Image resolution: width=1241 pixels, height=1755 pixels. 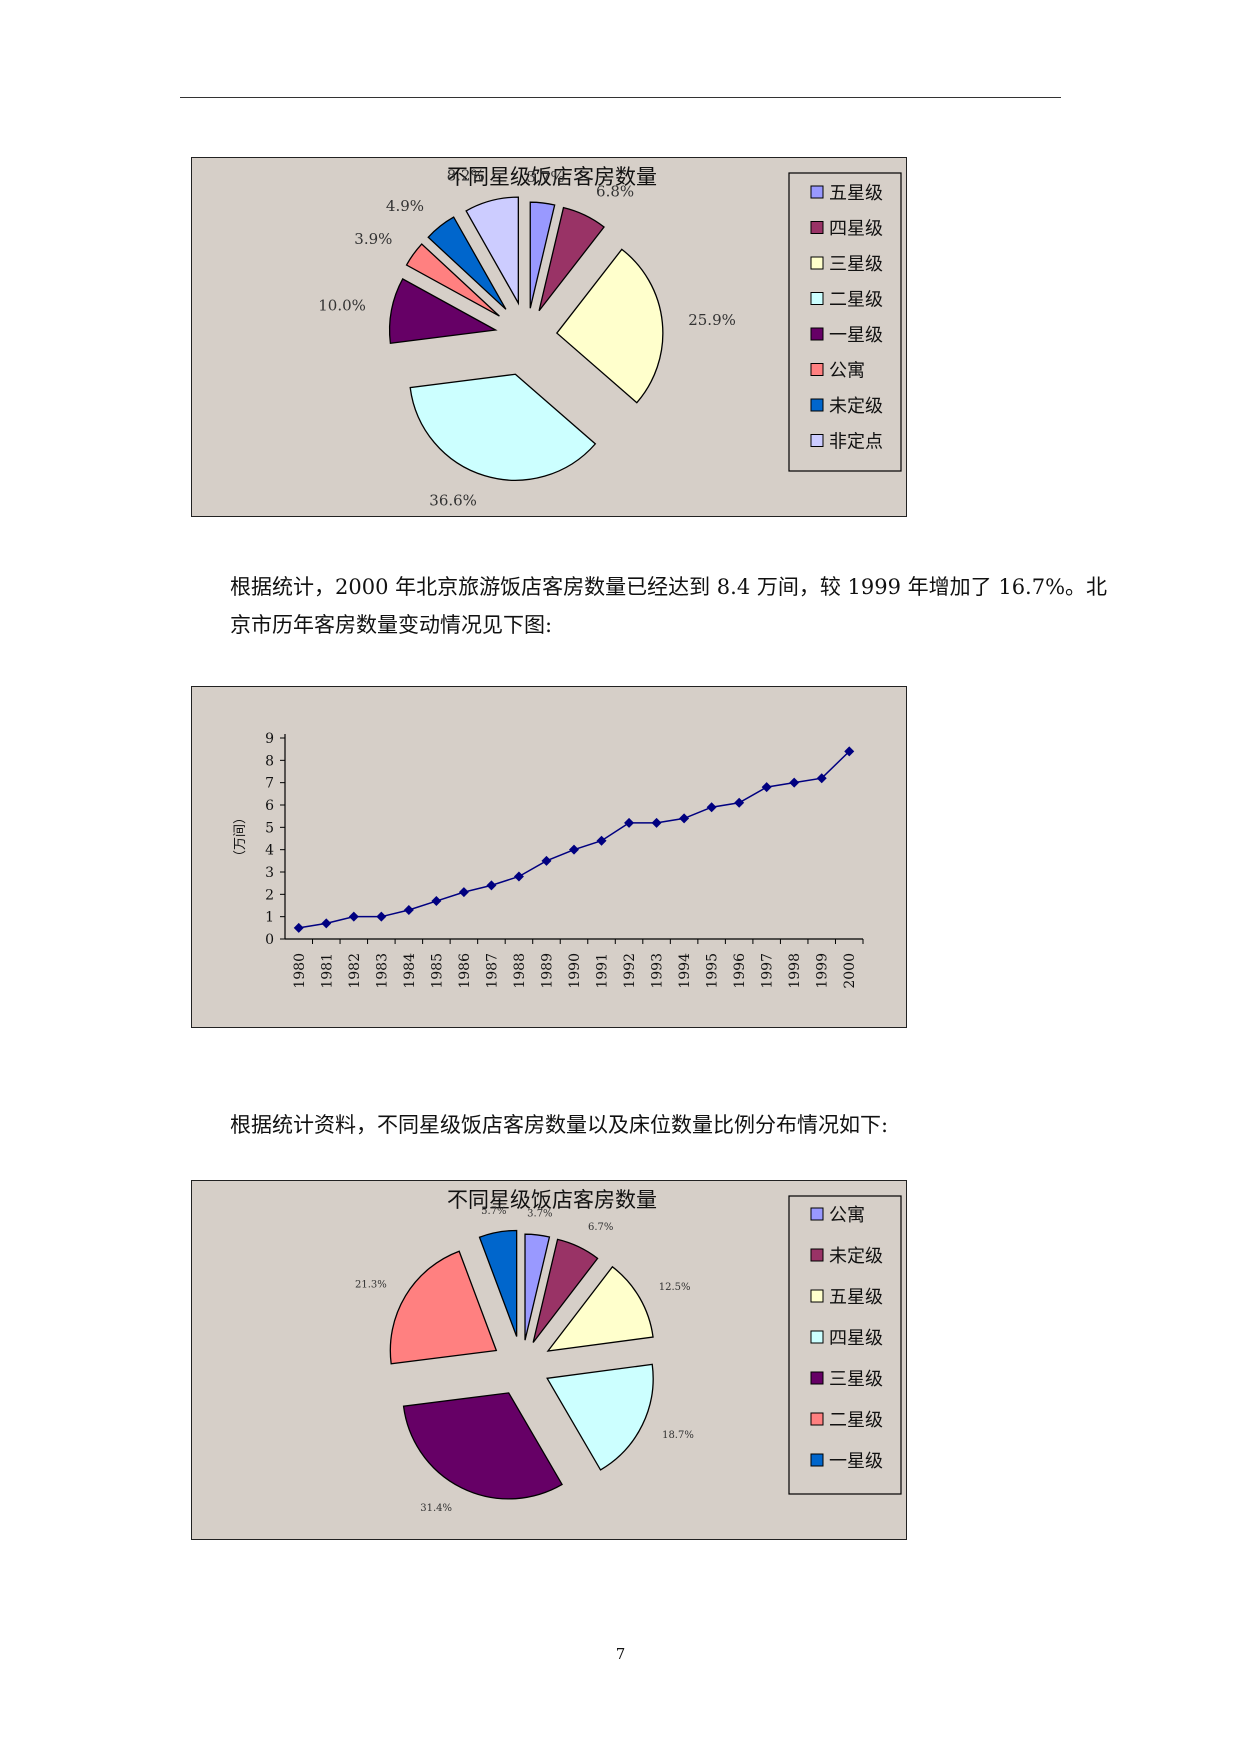 What do you see at coordinates (269, 918) in the screenshot?
I see `y-tick-label: 1` at bounding box center [269, 918].